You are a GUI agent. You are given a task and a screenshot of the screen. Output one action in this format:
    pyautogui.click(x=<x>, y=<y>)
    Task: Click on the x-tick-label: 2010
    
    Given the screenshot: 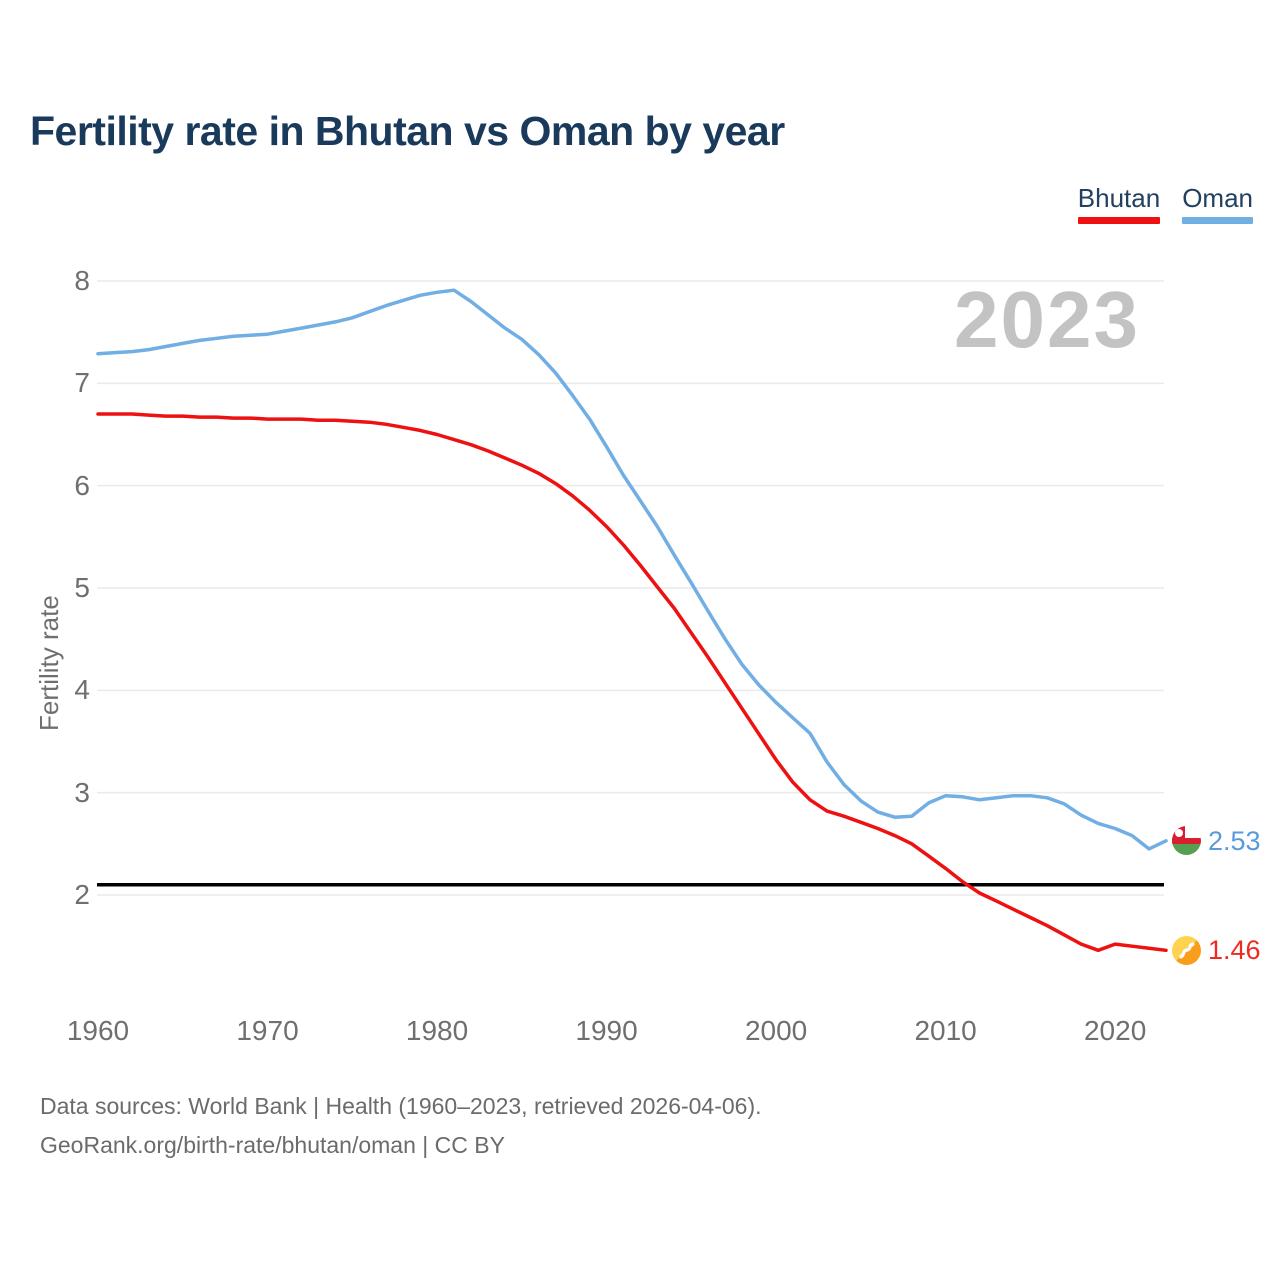 What is the action you would take?
    pyautogui.click(x=945, y=1030)
    